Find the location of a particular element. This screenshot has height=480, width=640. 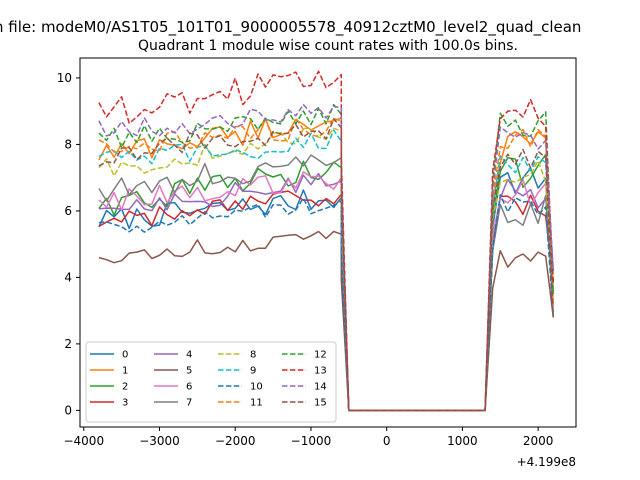

legend-label-7: 7 is located at coordinates (189, 403).